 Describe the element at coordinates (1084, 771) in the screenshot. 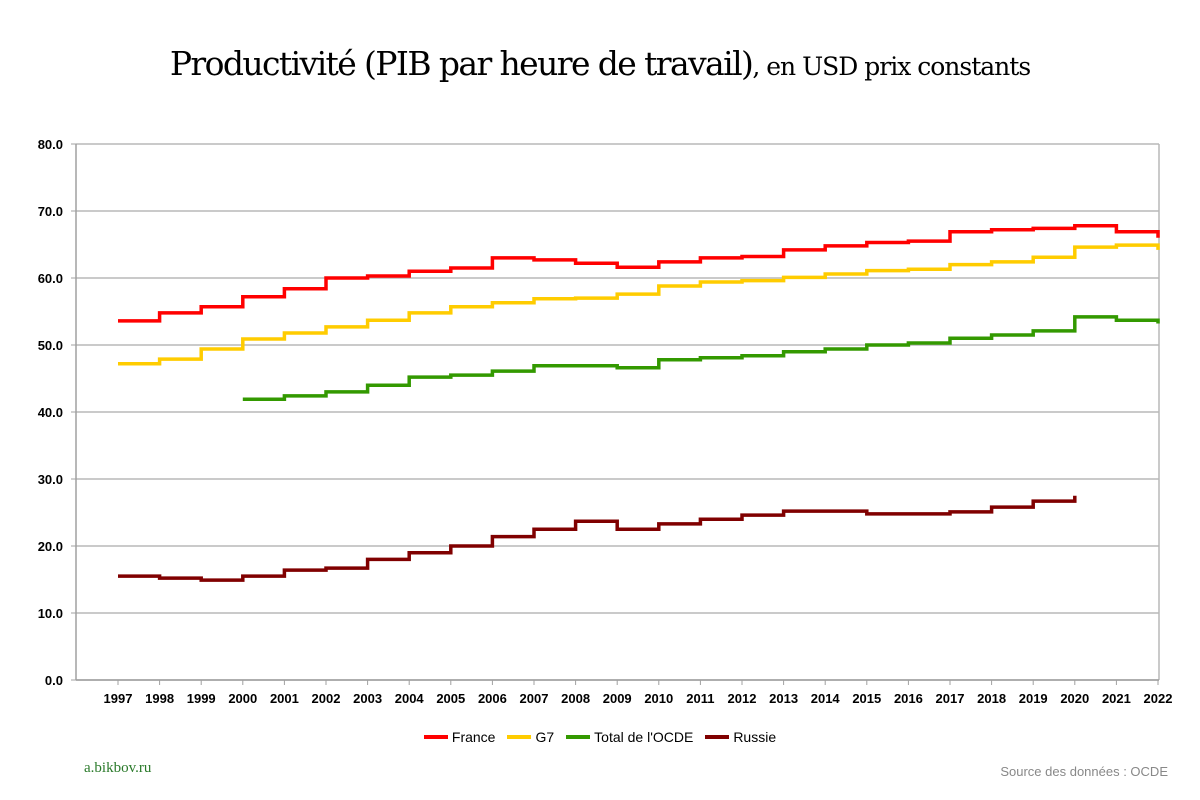

I see `data-source: Source des données : OCDE` at that location.